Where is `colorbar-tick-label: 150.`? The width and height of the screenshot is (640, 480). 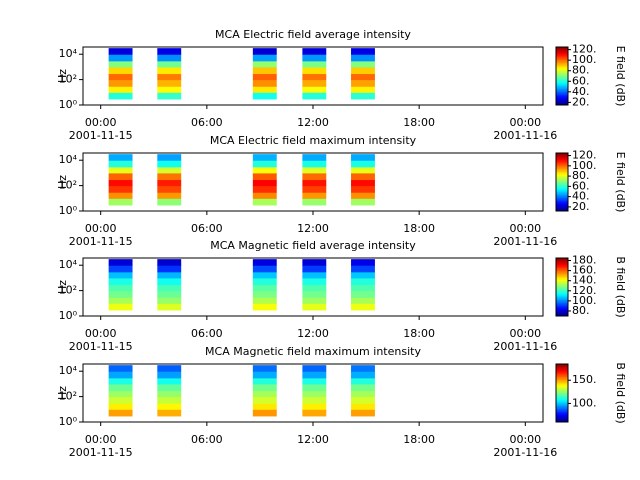 colorbar-tick-label: 150. is located at coordinates (584, 379).